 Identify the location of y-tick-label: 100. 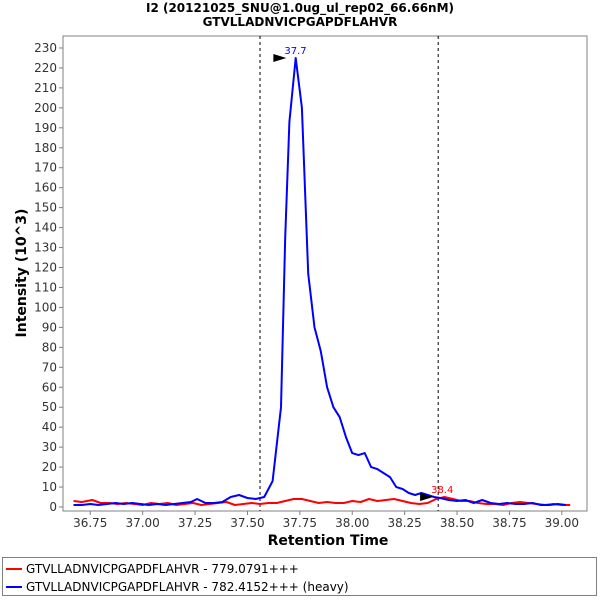
(45, 307).